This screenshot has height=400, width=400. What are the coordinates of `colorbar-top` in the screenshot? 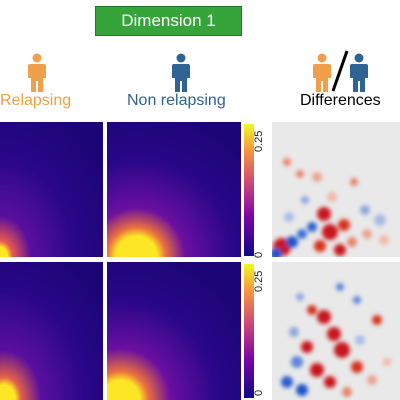 It's located at (249, 190).